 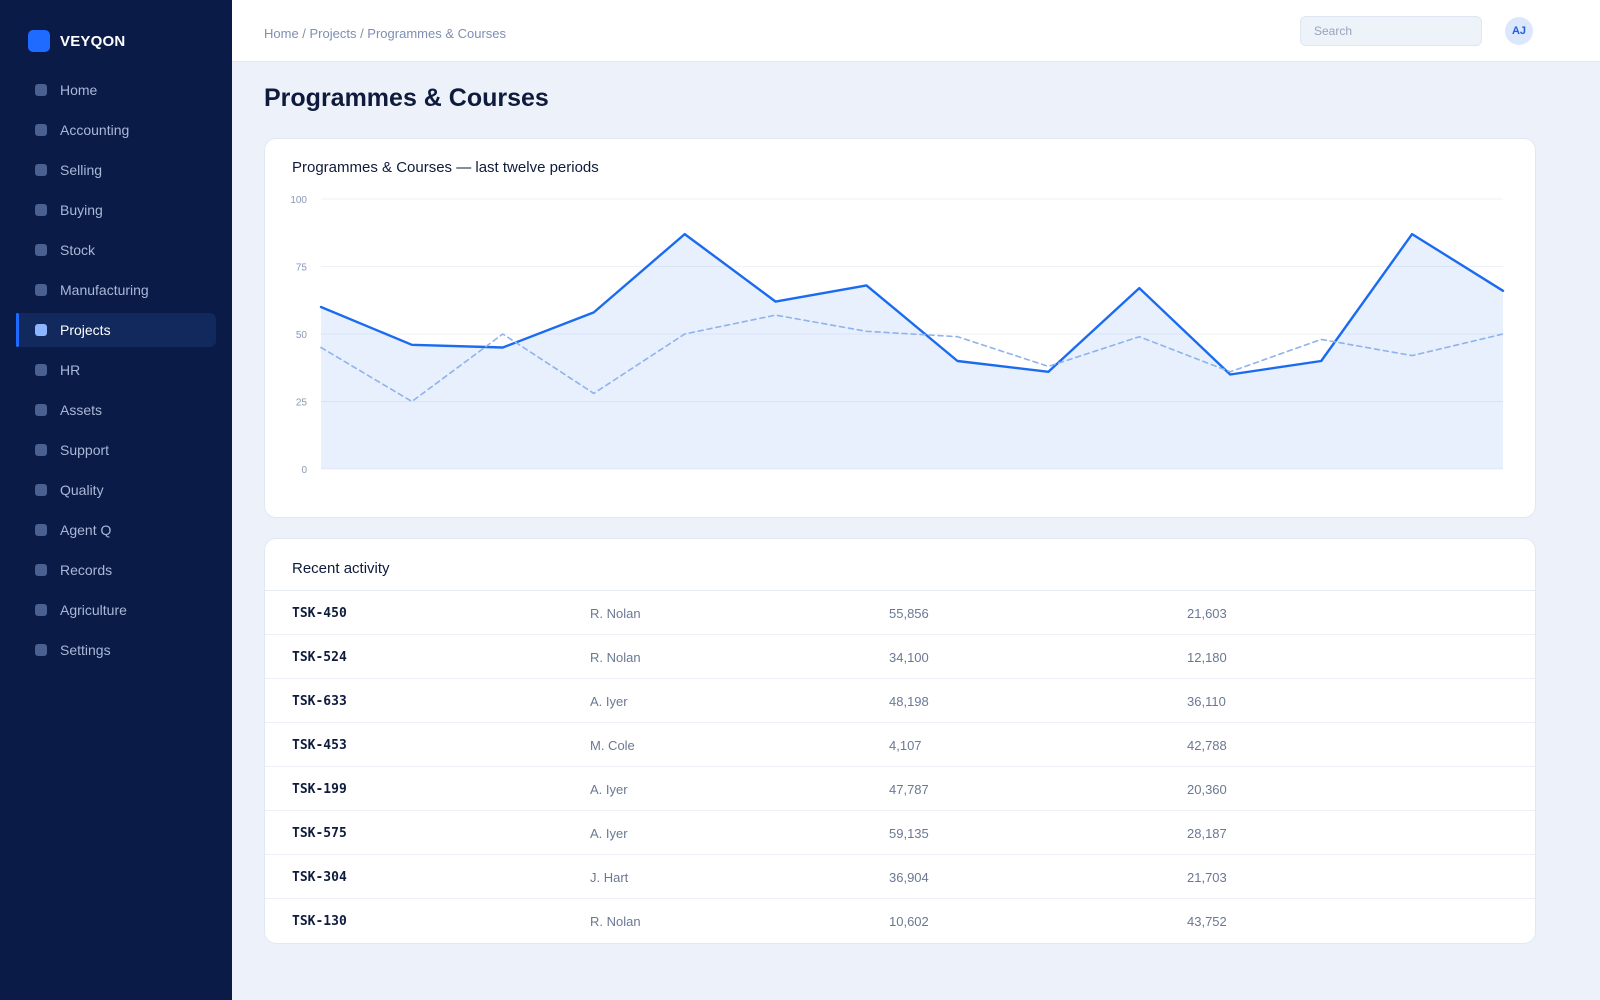 I want to click on table-row: TSK-130 R. Nolan 10,602 43,752, so click(x=900, y=921).